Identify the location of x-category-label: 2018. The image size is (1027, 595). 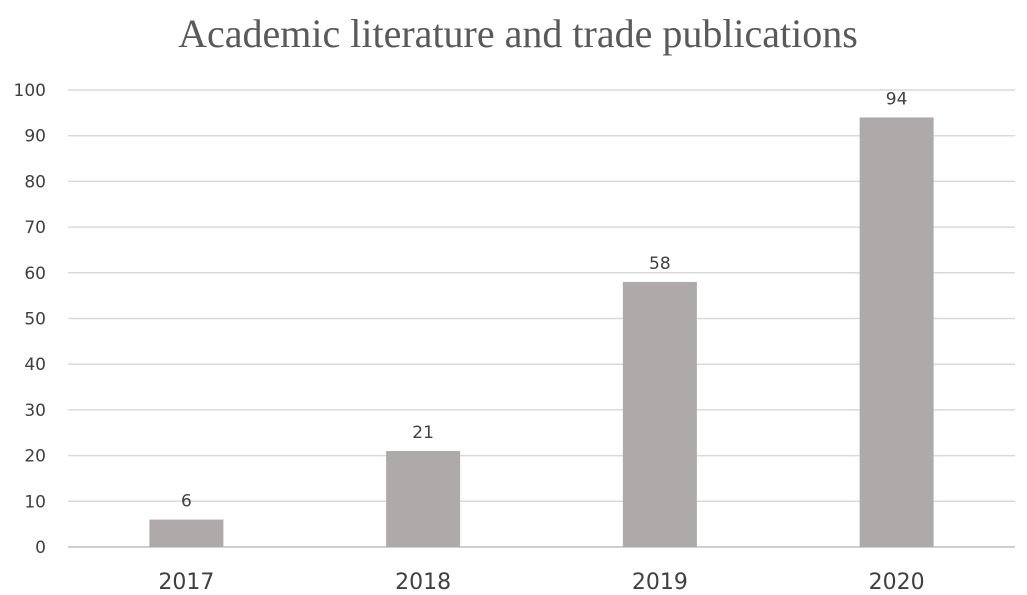
(423, 582).